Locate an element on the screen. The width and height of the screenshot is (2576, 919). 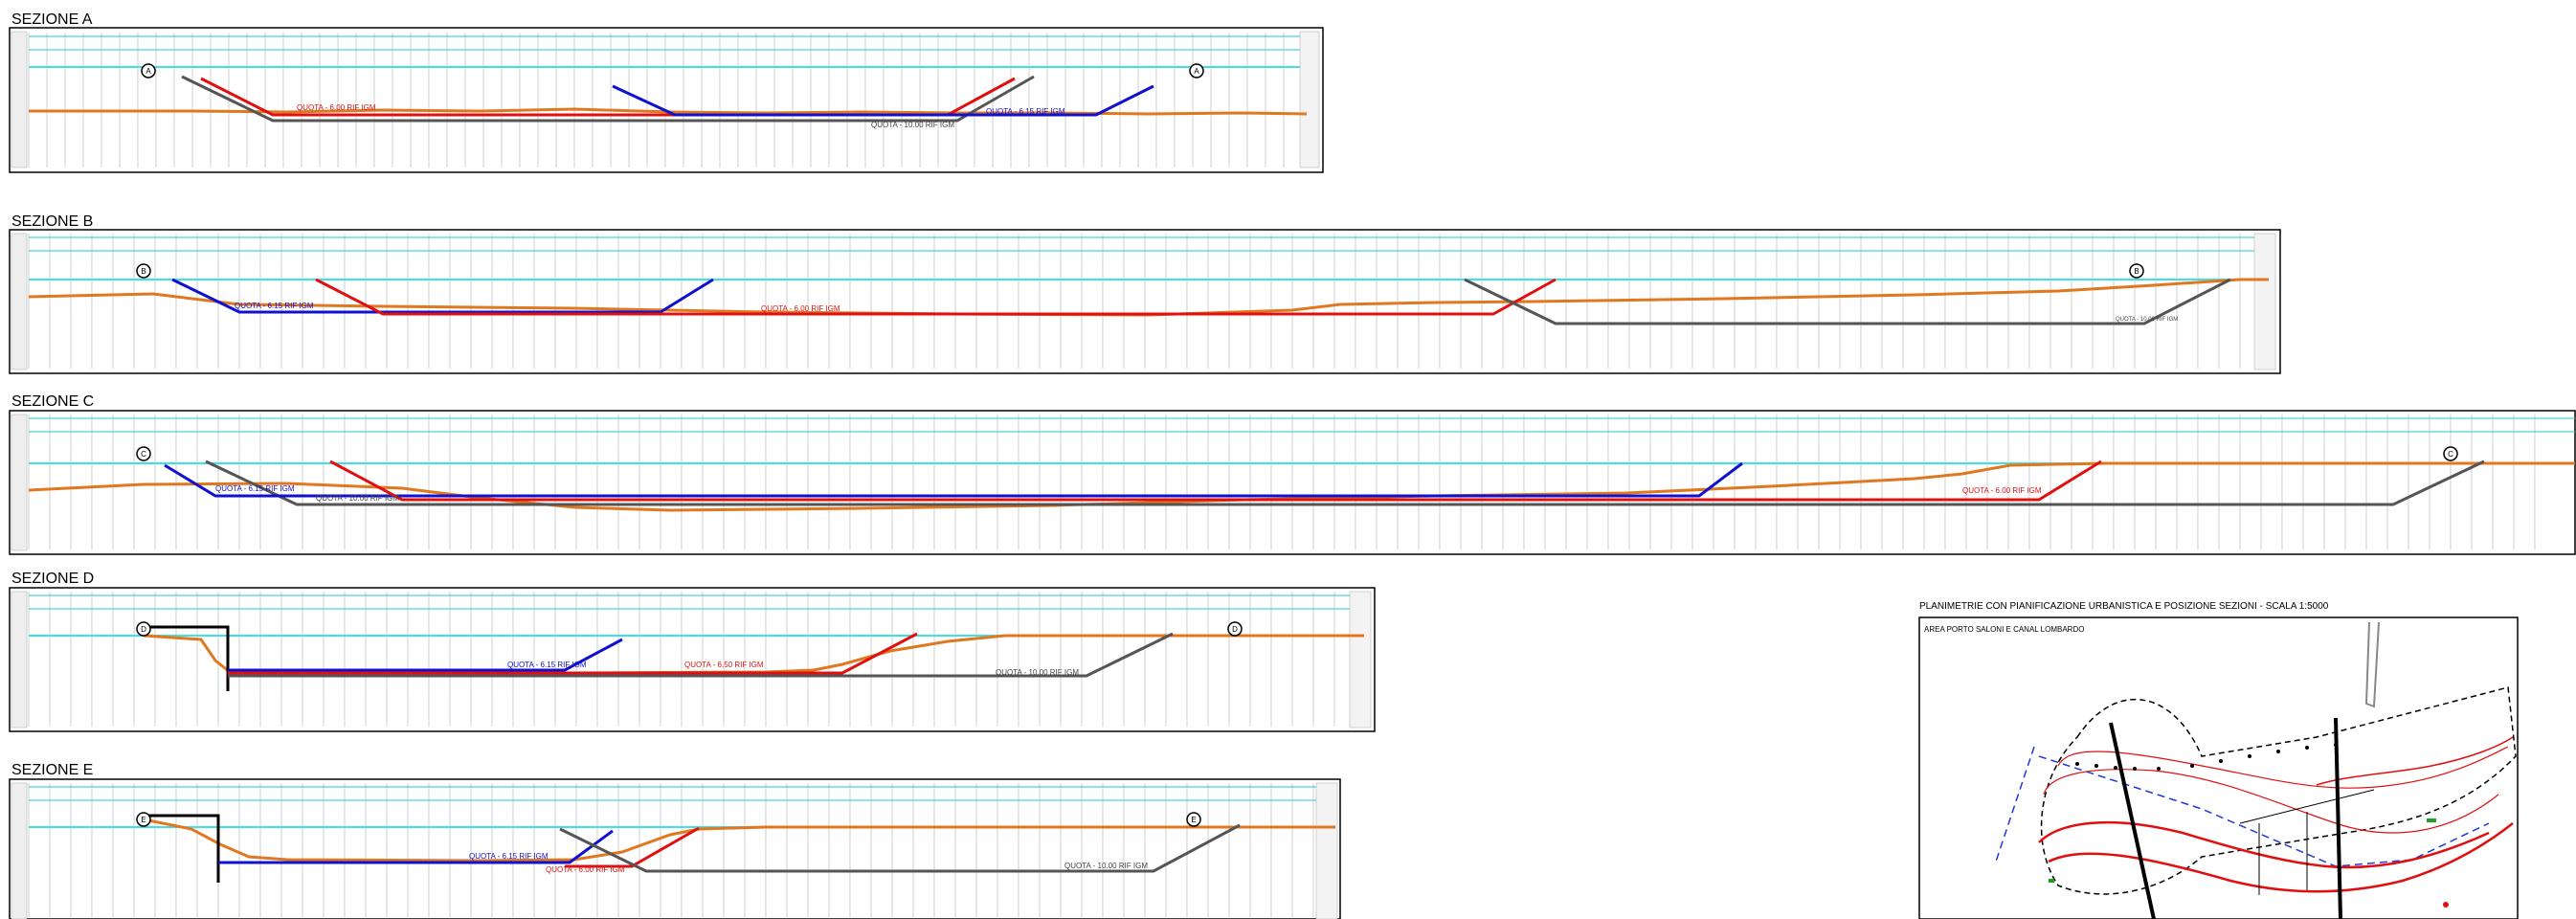
quay-wall is located at coordinates (182, 848).